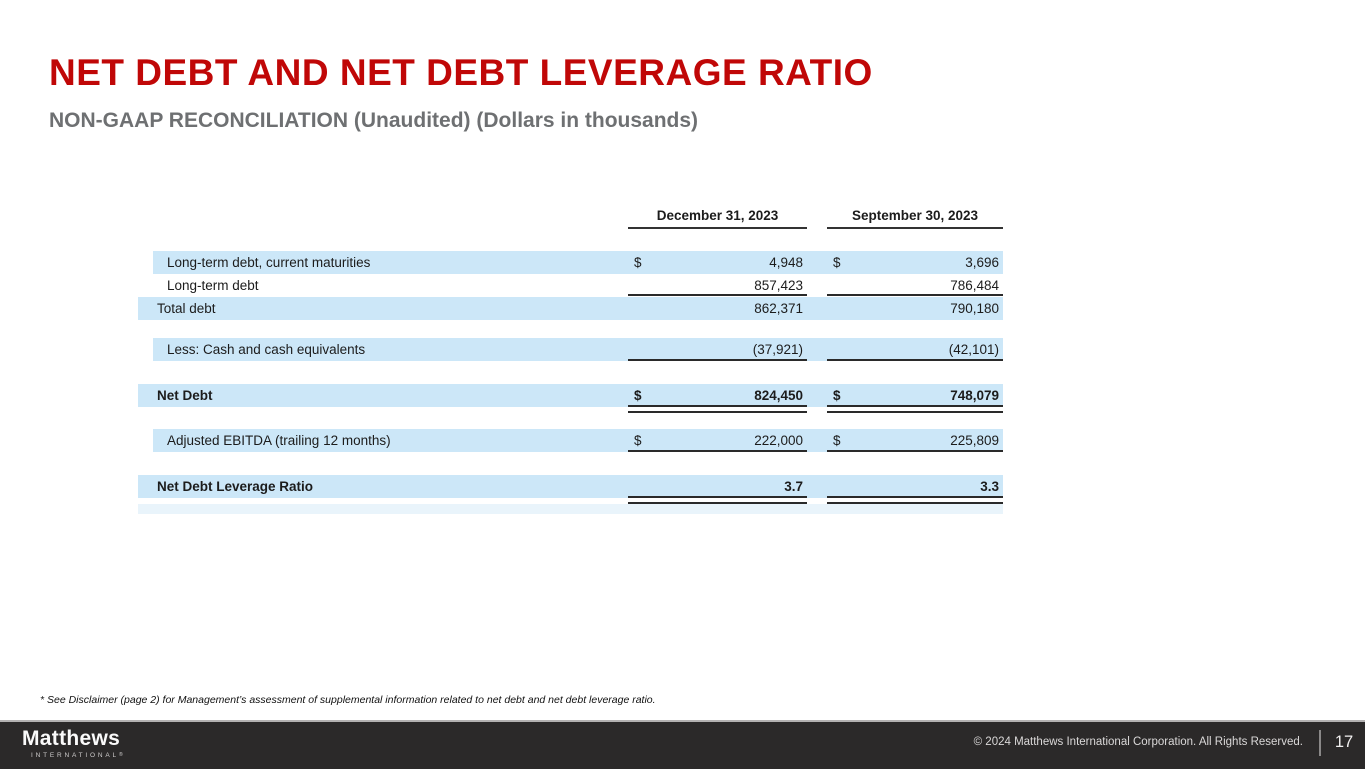  I want to click on row-label: Long-term debt, so click(213, 285).